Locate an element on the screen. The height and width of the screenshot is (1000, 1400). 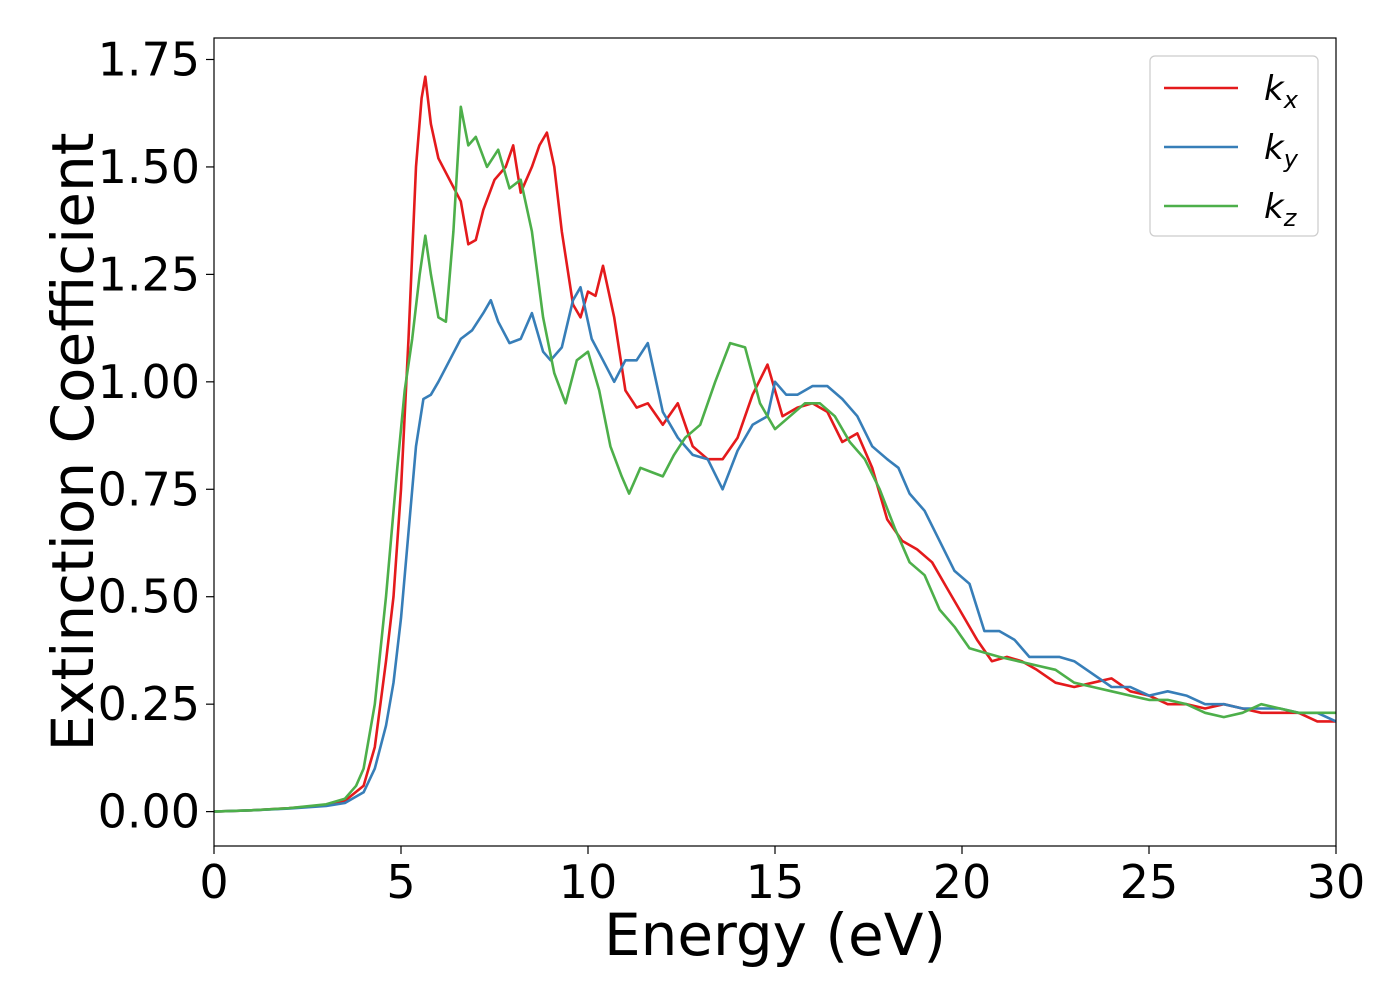
y-tick-label: 1.50 is located at coordinates (149, 167).